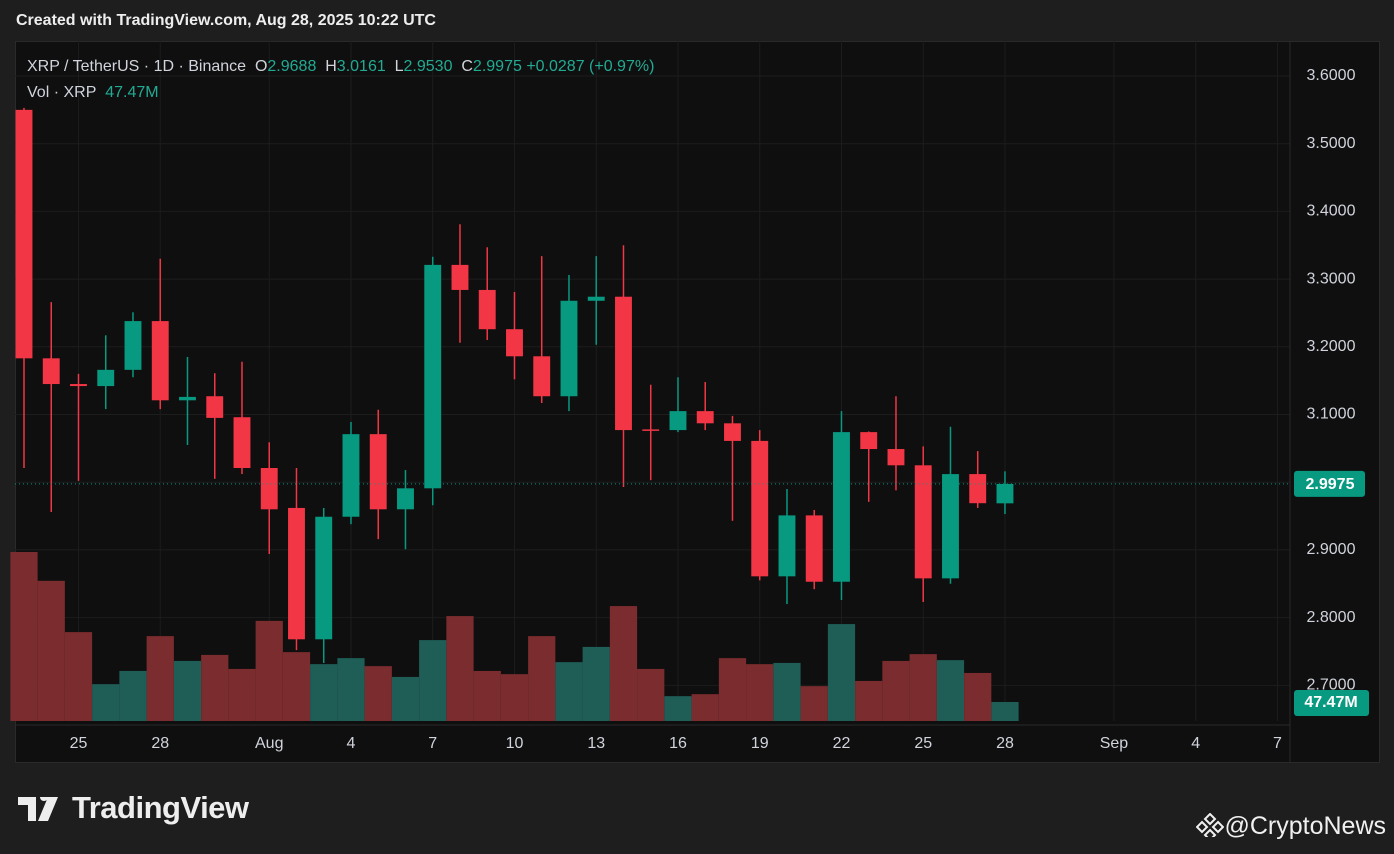 The image size is (1394, 854). What do you see at coordinates (261, 66) in the screenshot?
I see `open-label: O` at bounding box center [261, 66].